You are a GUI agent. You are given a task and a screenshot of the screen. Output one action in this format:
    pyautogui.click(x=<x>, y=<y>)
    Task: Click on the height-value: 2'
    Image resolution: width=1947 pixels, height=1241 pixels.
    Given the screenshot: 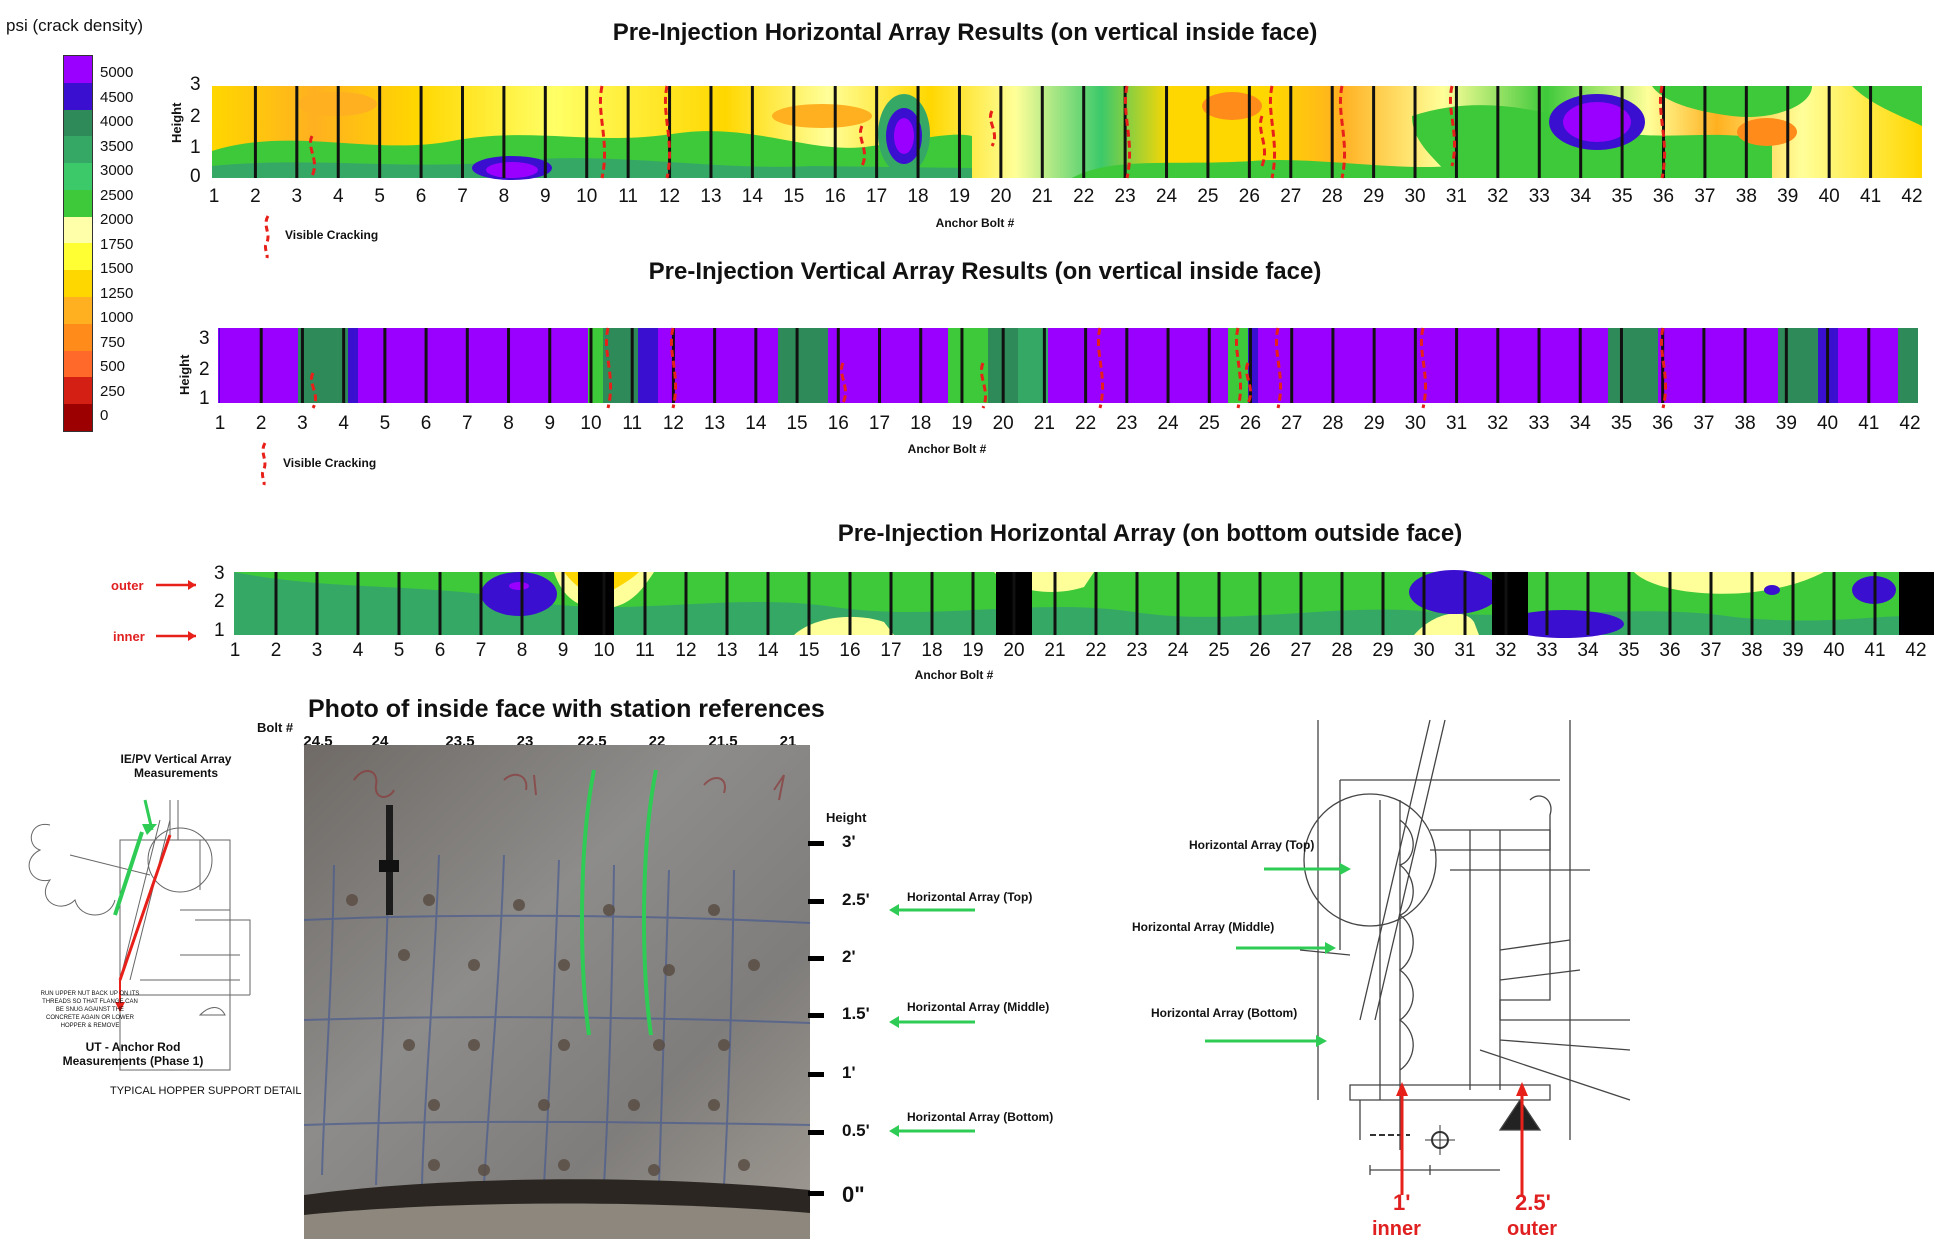 What is the action you would take?
    pyautogui.click(x=849, y=956)
    